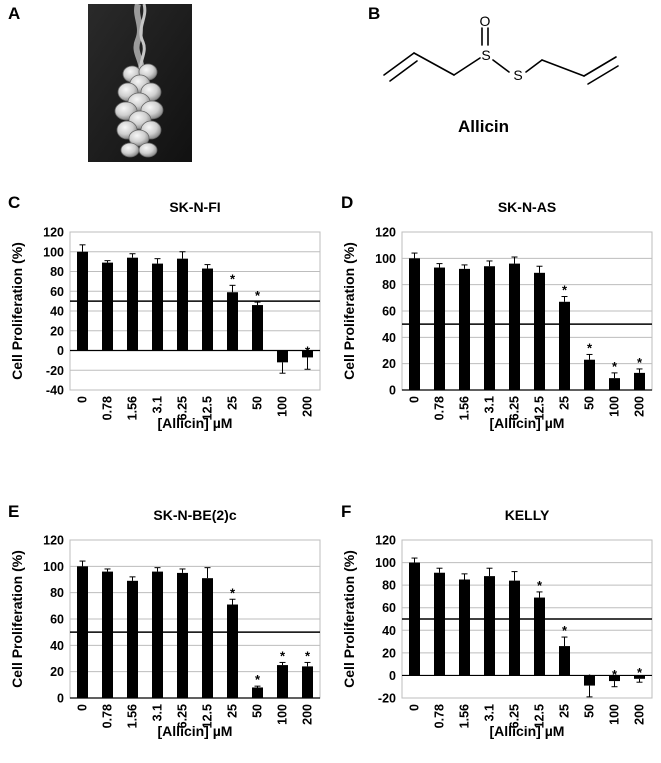 The image size is (661, 763). I want to click on y-tick-label: -40, so click(55, 391).